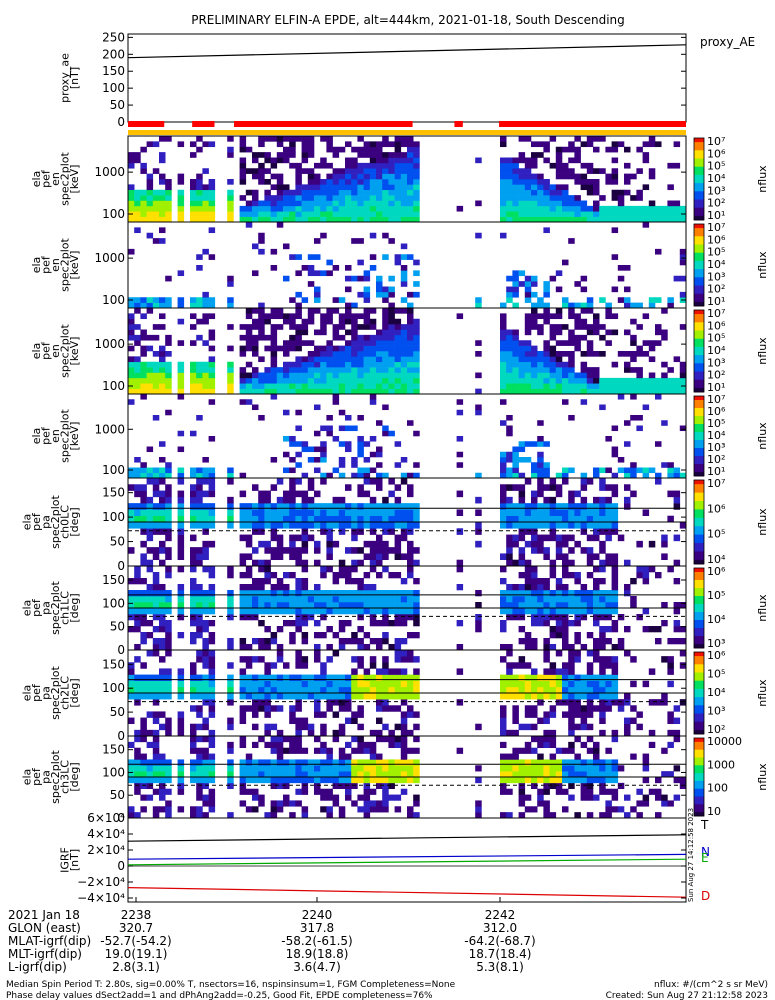 The height and width of the screenshot is (1000, 775). What do you see at coordinates (716, 411) in the screenshot?
I see `spec-4-cb-label-1: 10⁶` at bounding box center [716, 411].